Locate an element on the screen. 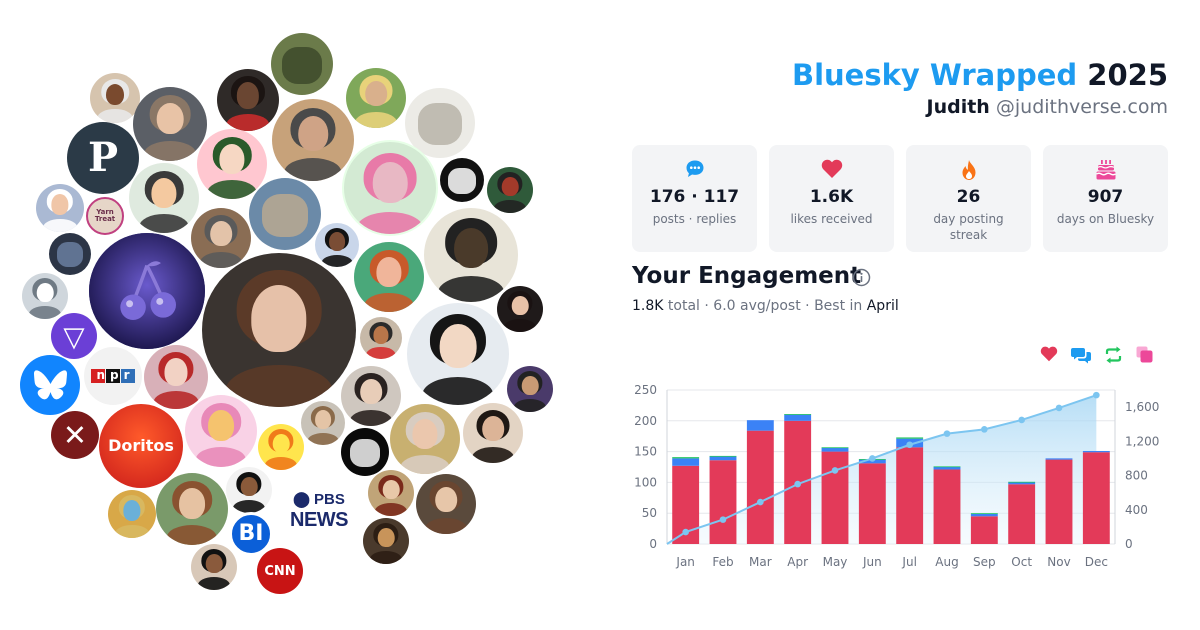  x-tick: Sep is located at coordinates (984, 562).